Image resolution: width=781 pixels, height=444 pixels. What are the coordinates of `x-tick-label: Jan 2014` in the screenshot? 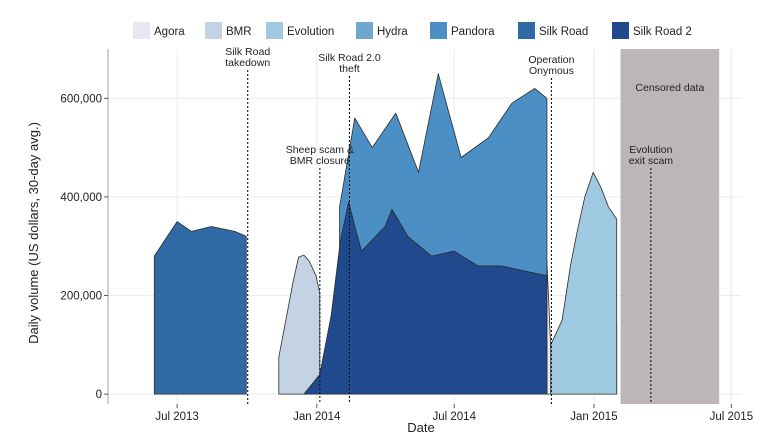 It's located at (317, 417).